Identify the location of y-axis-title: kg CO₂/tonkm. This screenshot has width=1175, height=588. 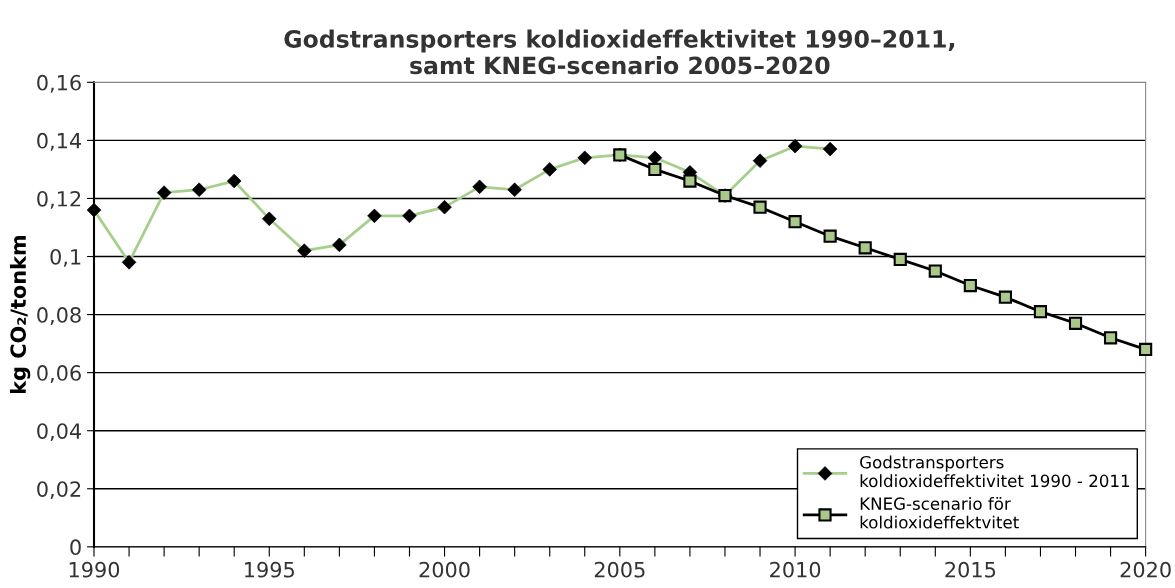
(20, 315).